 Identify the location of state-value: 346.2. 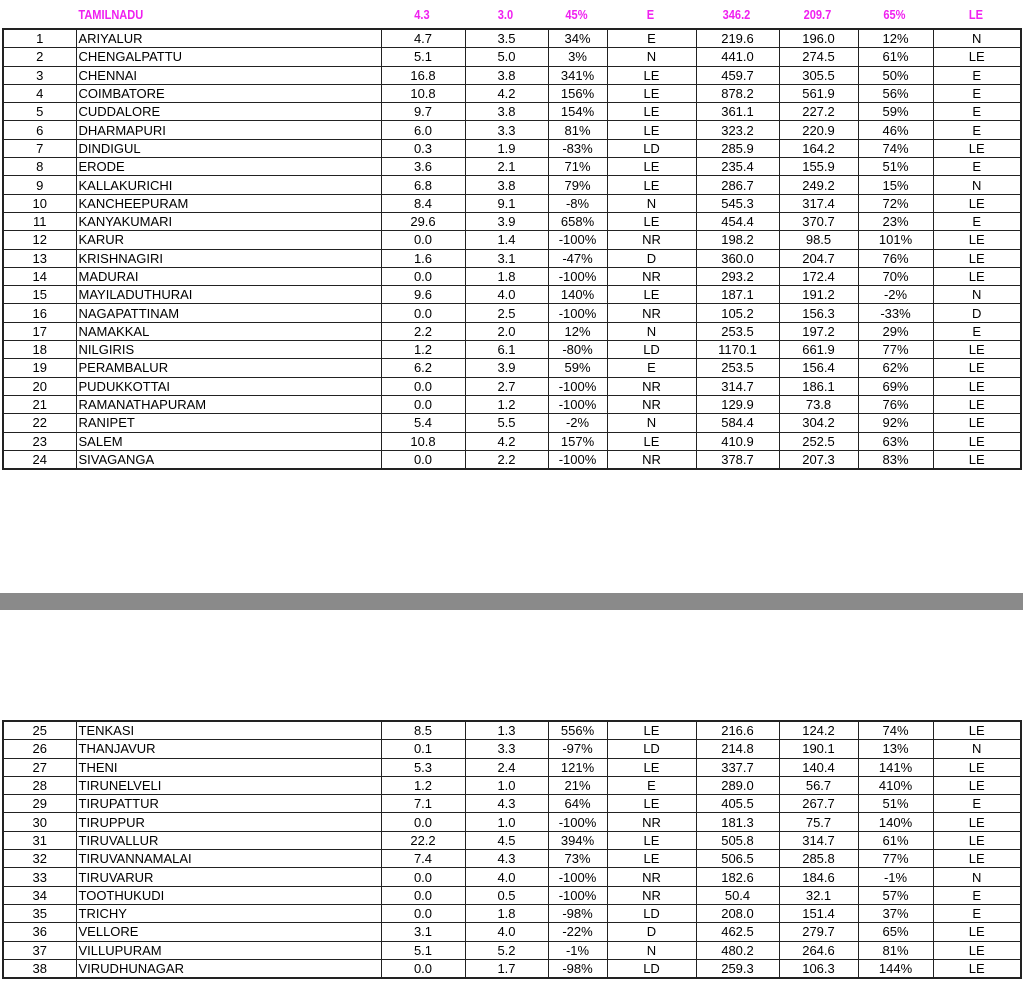
(736, 14).